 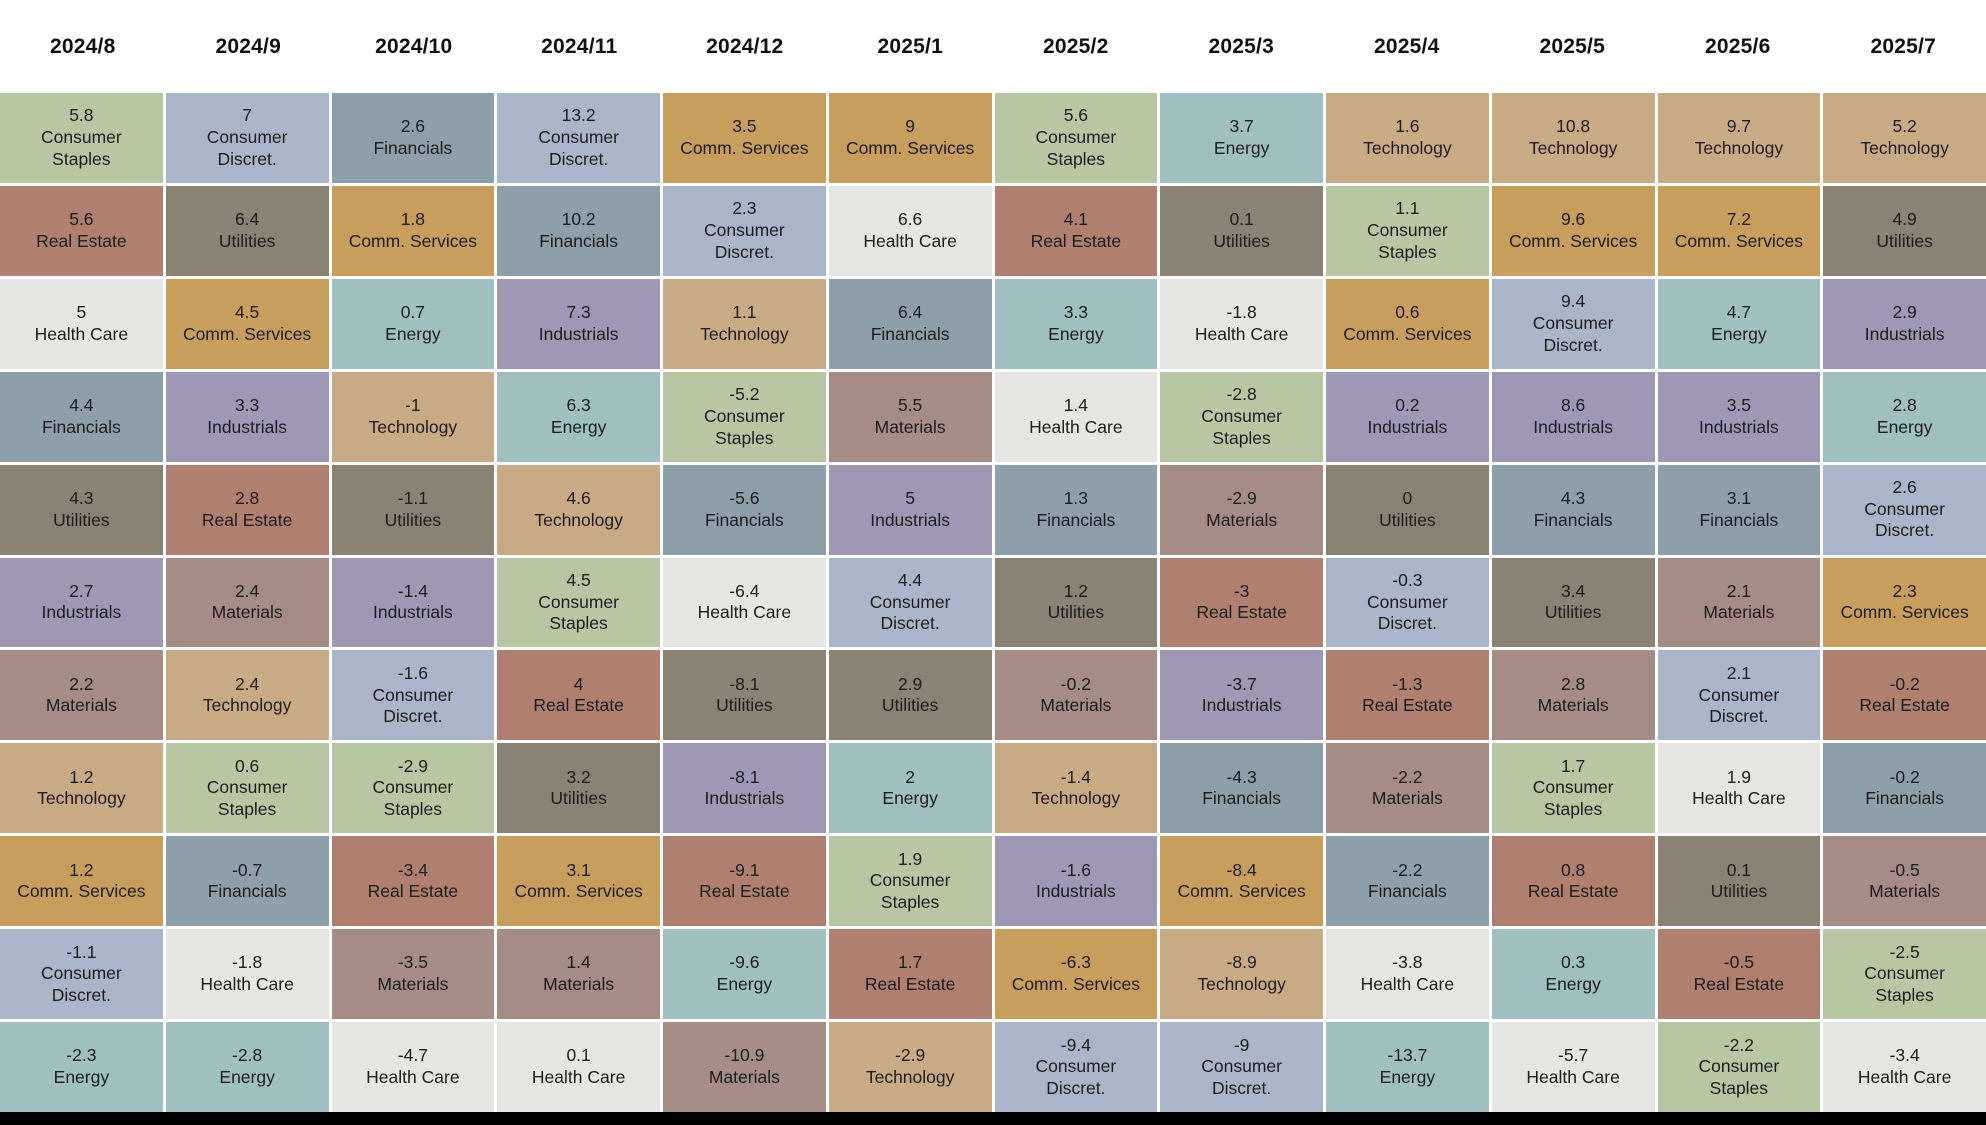 What do you see at coordinates (578, 788) in the screenshot?
I see `sector-cell: 3.2 Utilities` at bounding box center [578, 788].